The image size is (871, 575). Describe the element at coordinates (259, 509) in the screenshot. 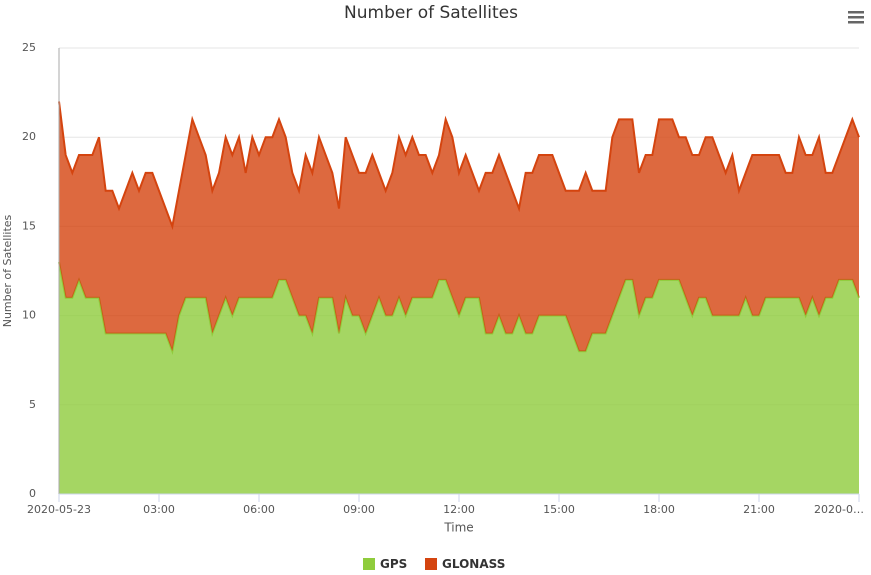

I see `x-tick-label: 06:00` at that location.